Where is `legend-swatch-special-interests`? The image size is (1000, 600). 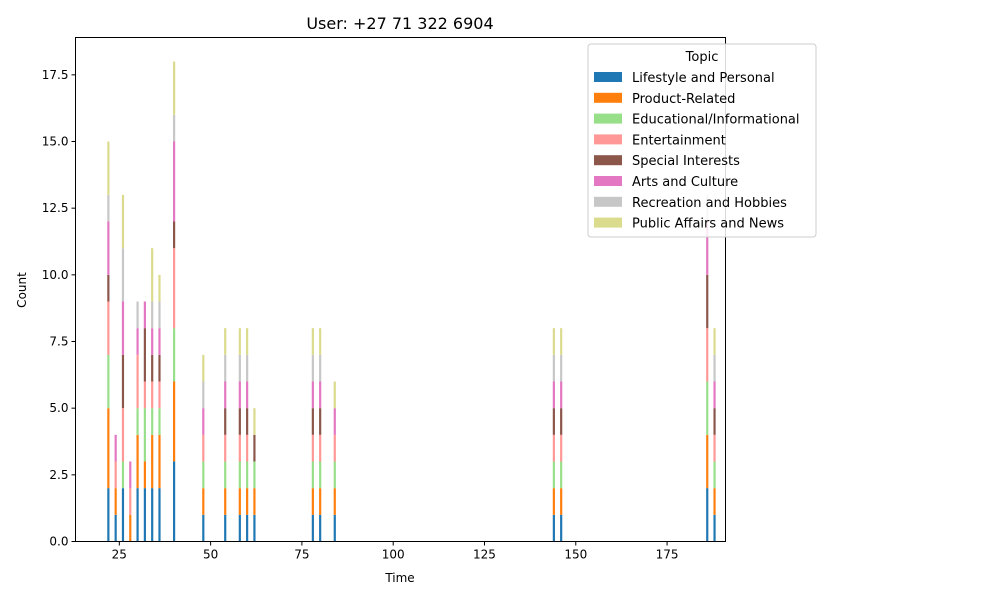
legend-swatch-special-interests is located at coordinates (608, 160).